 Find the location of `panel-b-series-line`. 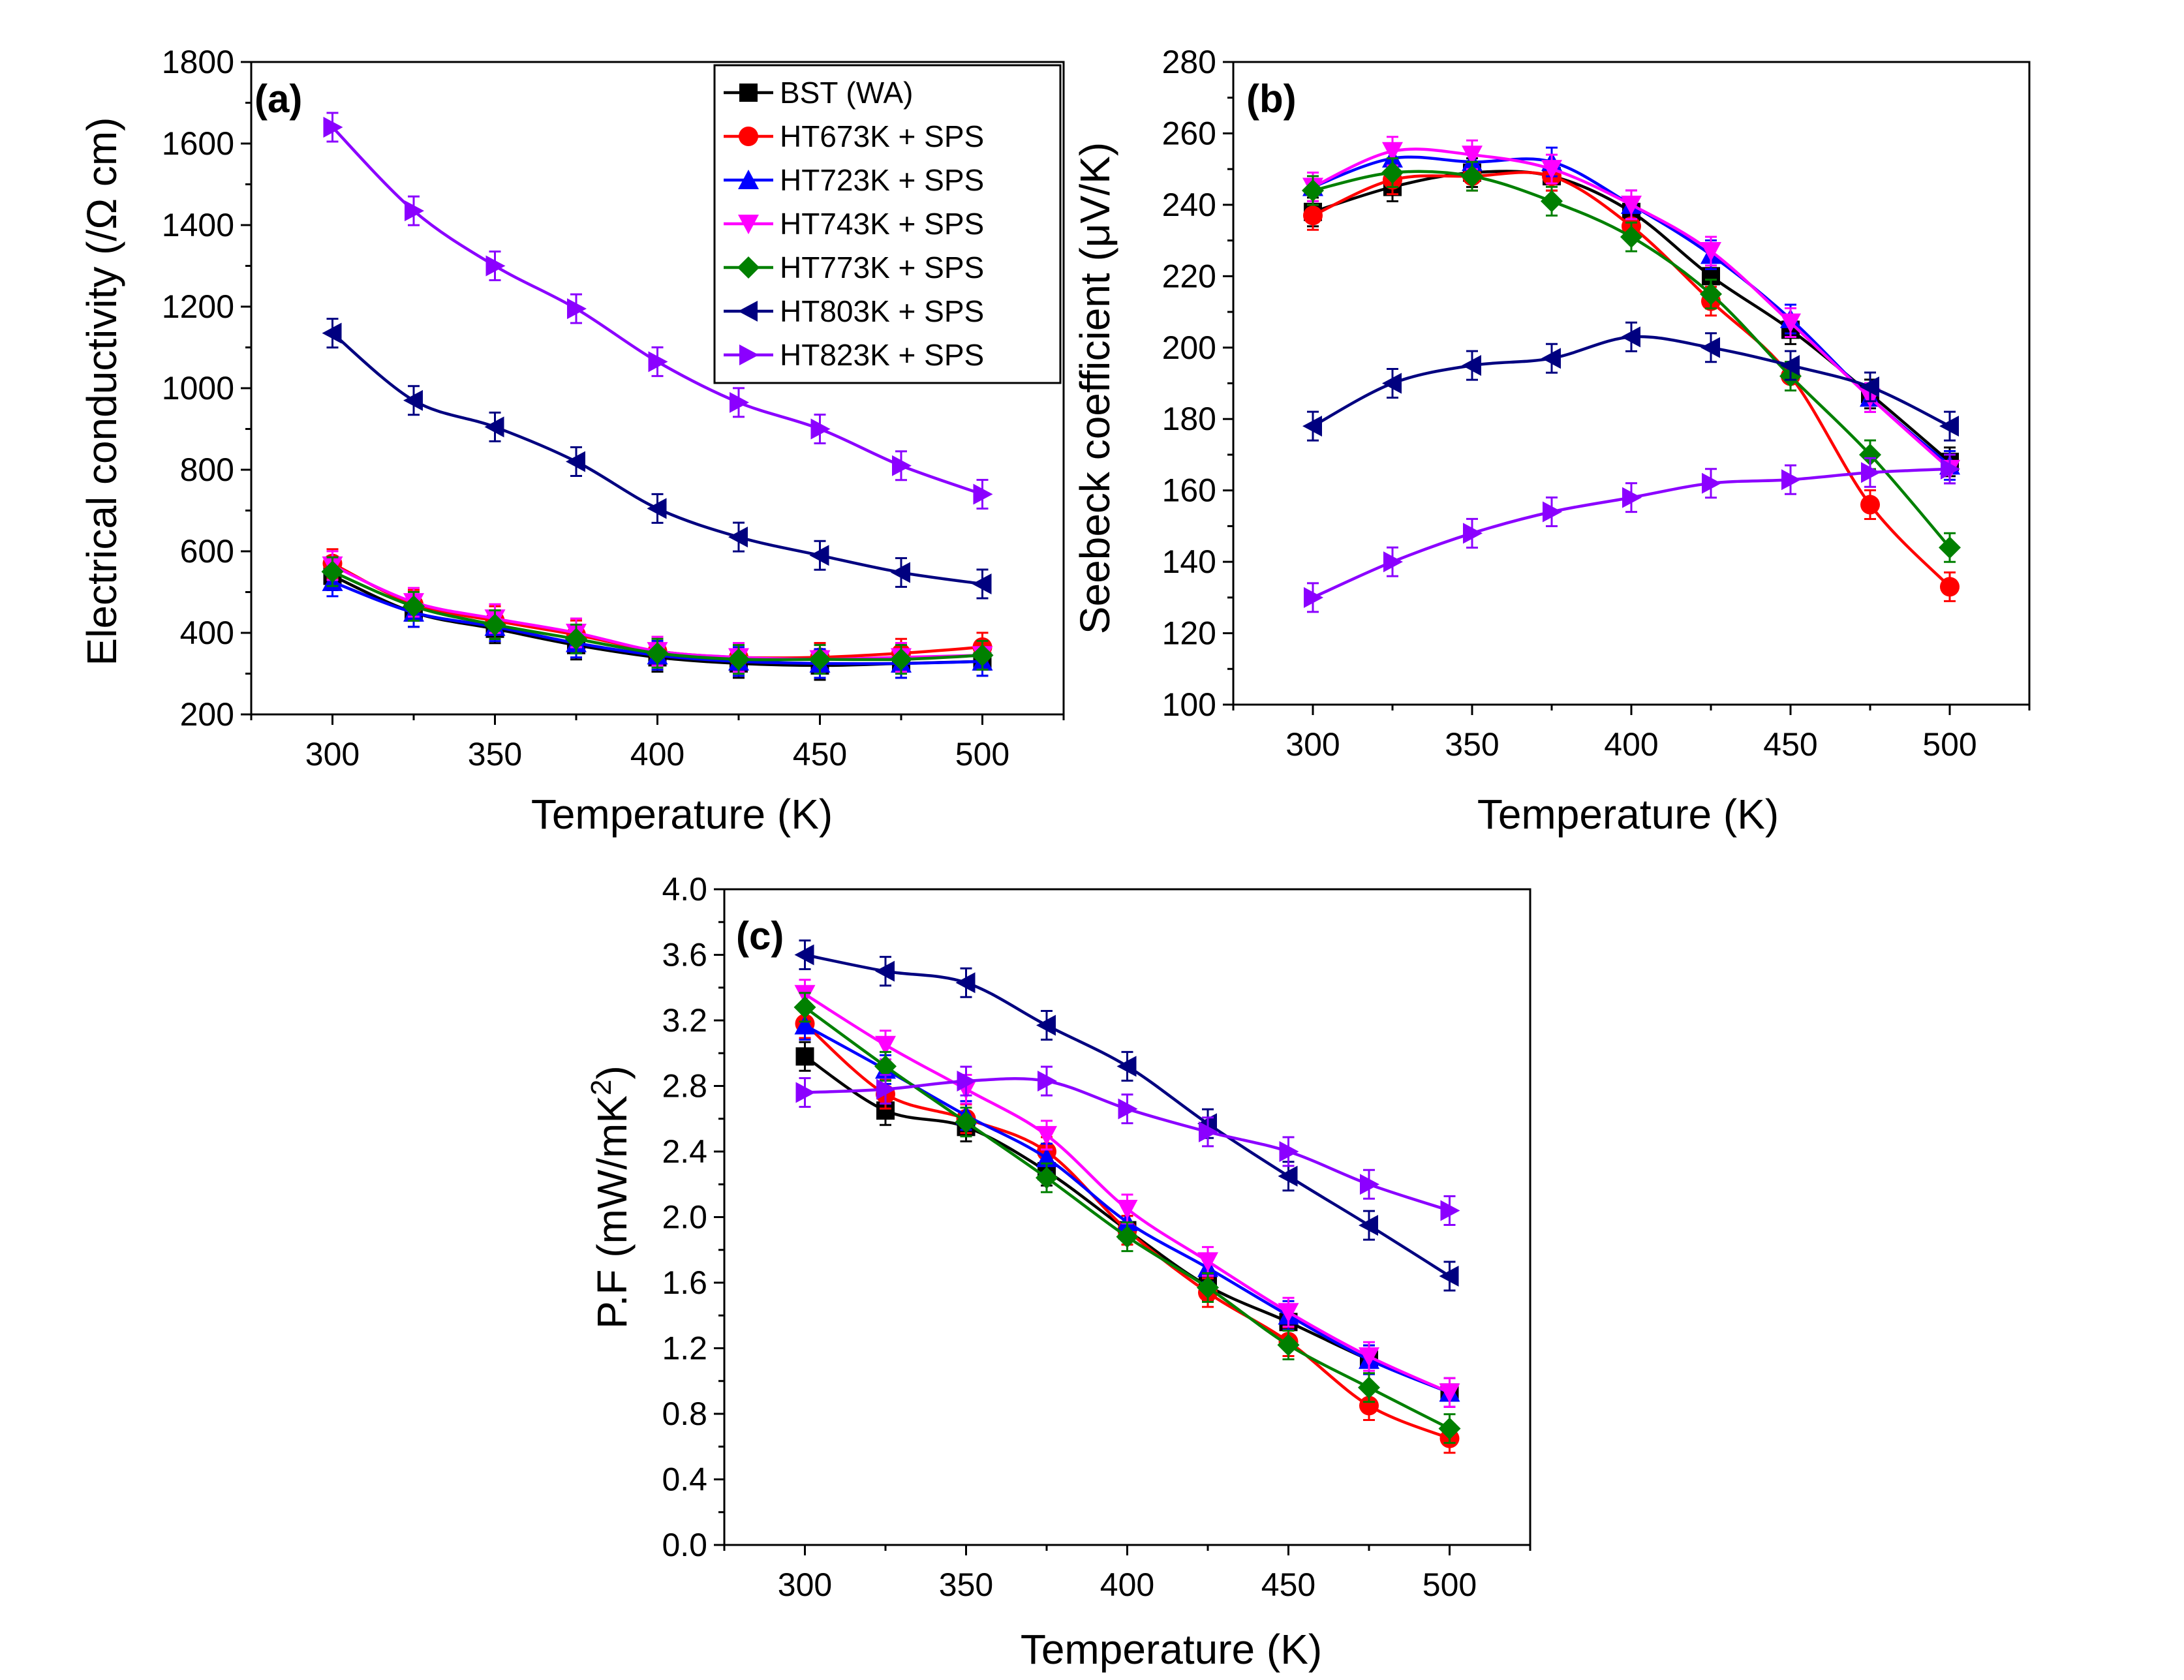

panel-b-series-line is located at coordinates (1632, 379).